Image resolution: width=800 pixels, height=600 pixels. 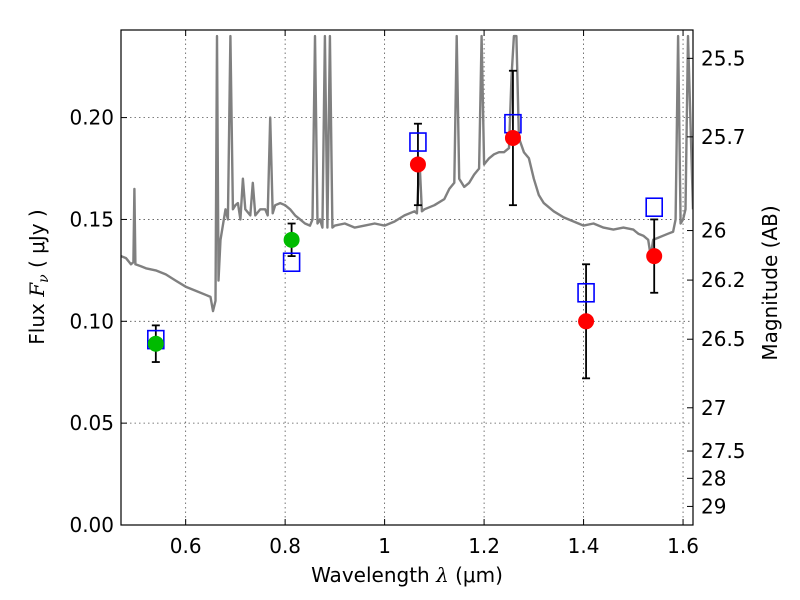 I want to click on x-tick-label: 1.6, so click(x=683, y=546).